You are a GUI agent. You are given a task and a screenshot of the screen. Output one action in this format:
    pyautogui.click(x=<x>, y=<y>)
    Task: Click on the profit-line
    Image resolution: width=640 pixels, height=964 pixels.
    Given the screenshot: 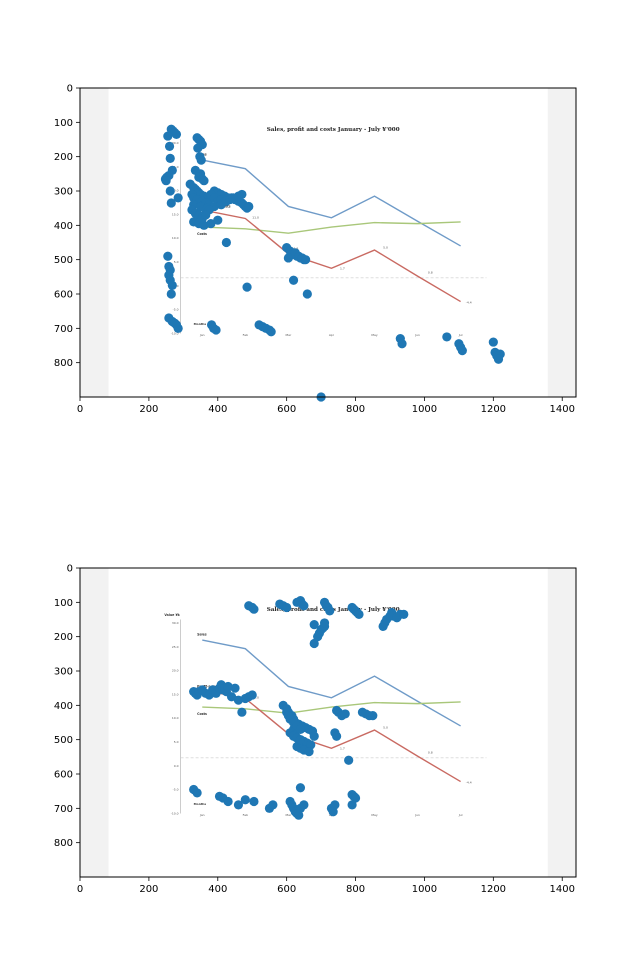 What is the action you would take?
    pyautogui.click(x=331, y=256)
    